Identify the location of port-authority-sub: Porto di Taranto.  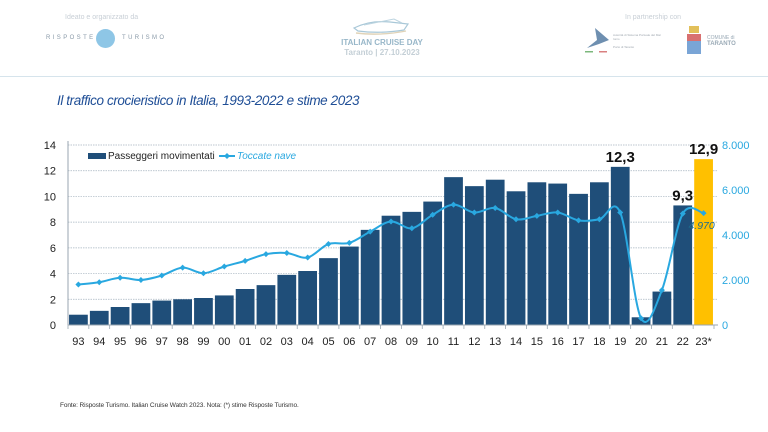
(624, 47).